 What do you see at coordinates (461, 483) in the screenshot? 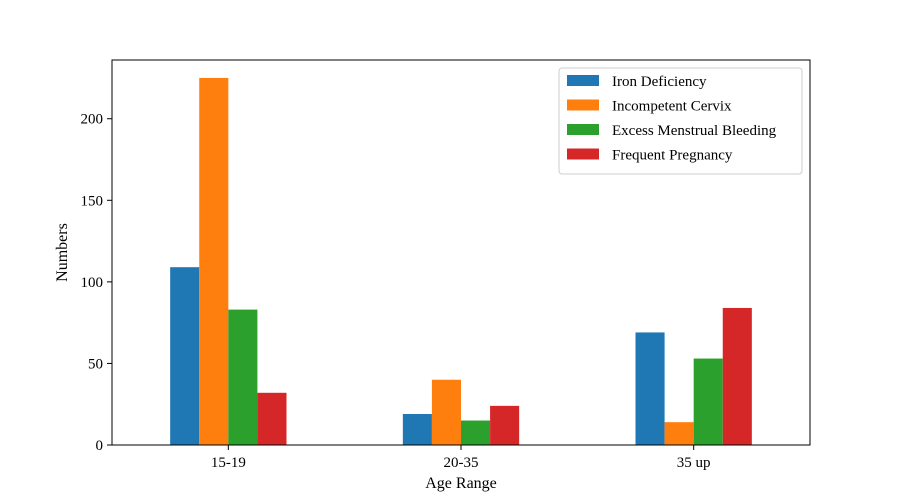
I see `x-axis-label: Age Range` at bounding box center [461, 483].